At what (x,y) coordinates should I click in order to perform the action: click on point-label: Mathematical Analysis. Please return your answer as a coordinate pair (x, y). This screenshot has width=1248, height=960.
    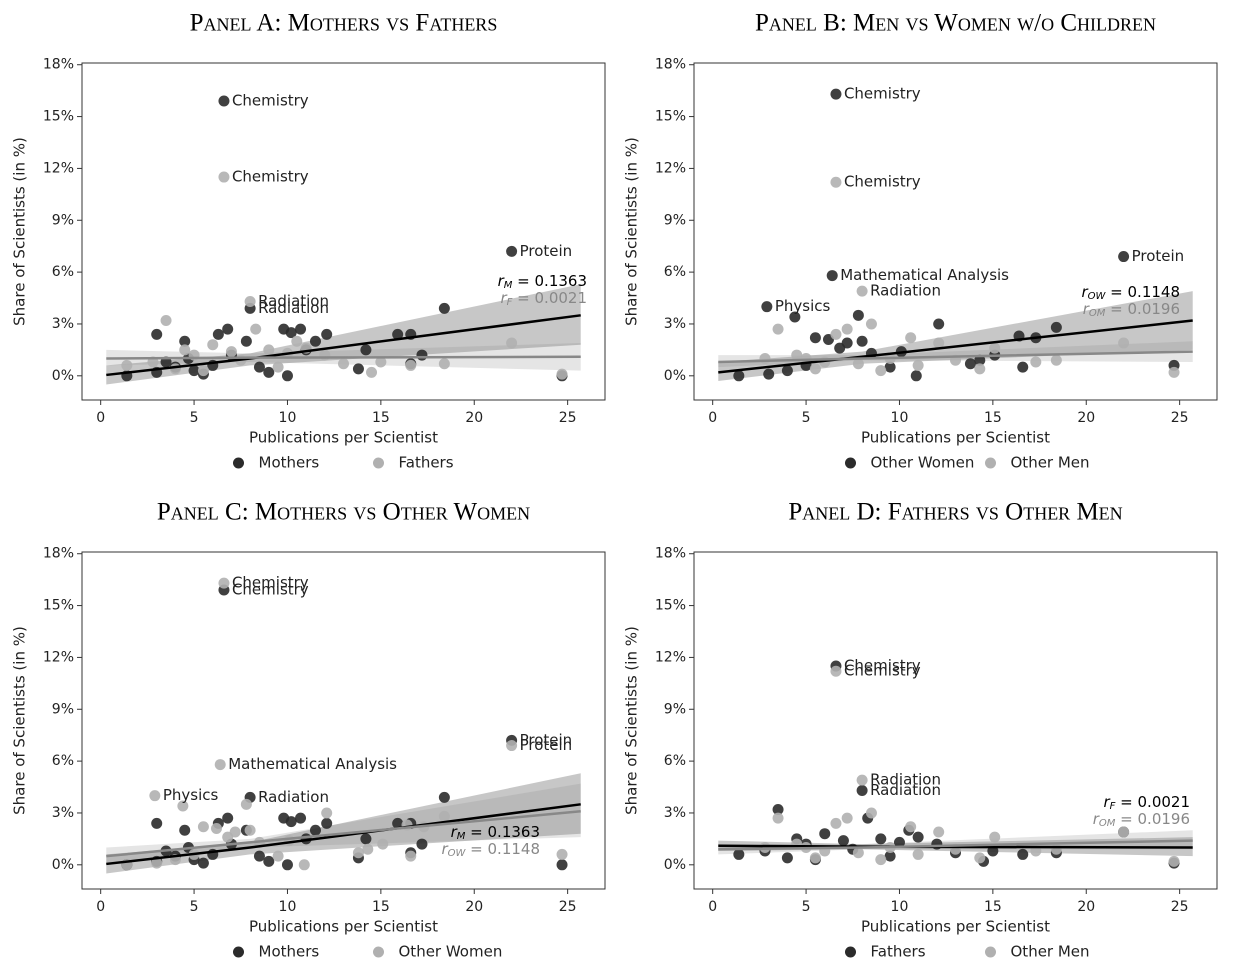
    Looking at the image, I should click on (924, 275).